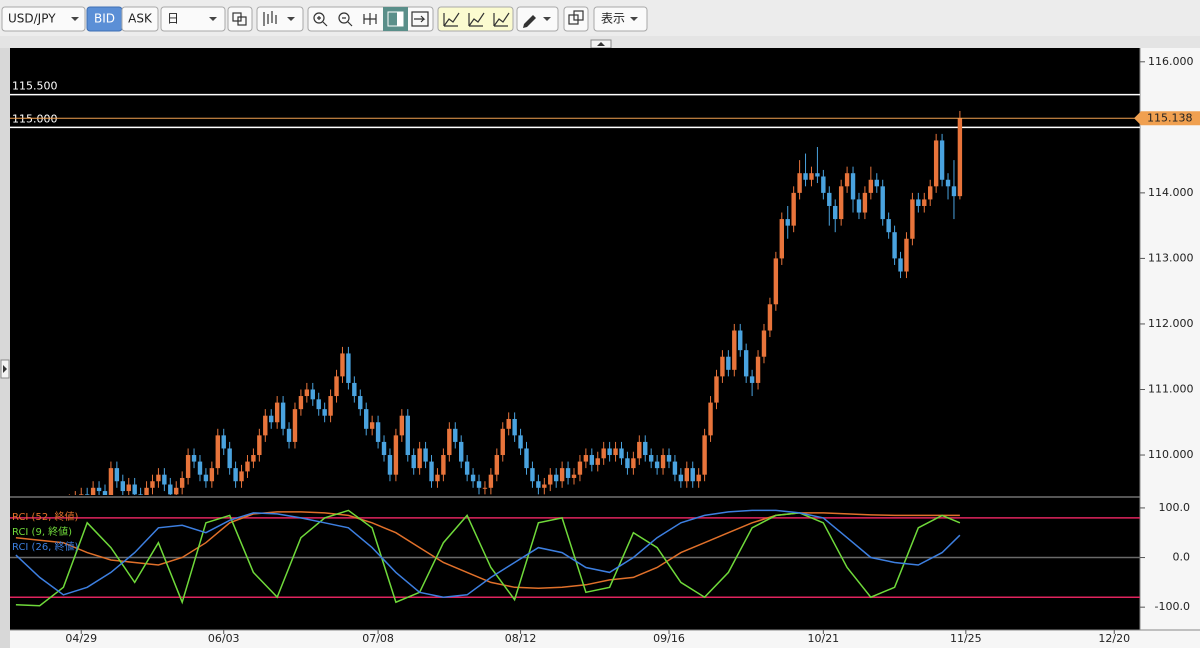 This screenshot has width=1200, height=648. What do you see at coordinates (1167, 118) in the screenshot?
I see `last-price-tag` at bounding box center [1167, 118].